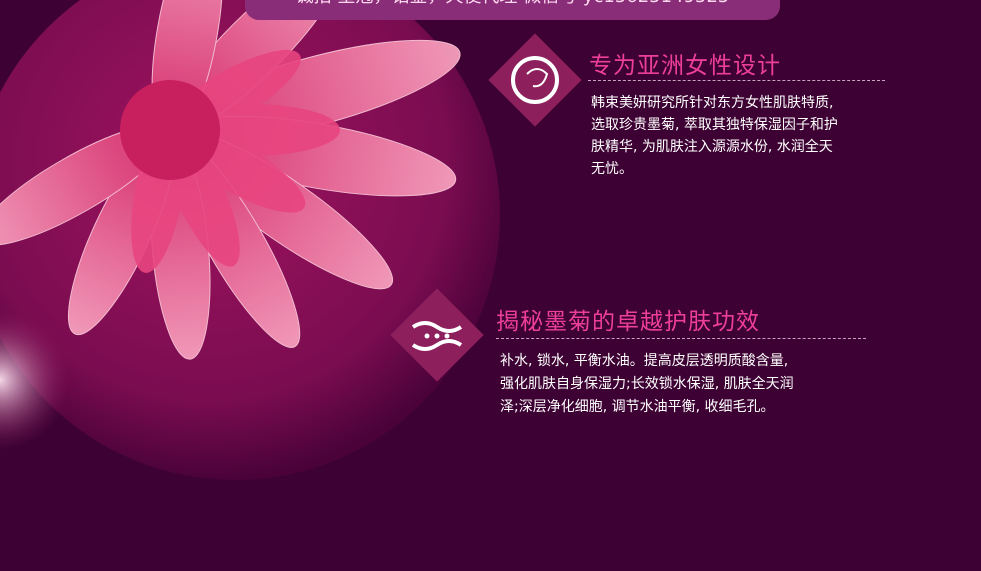  I want to click on paragraph-line: 强化肌肤自身保湿力;长效锁水保湿, 肌肤全天润, so click(647, 384).